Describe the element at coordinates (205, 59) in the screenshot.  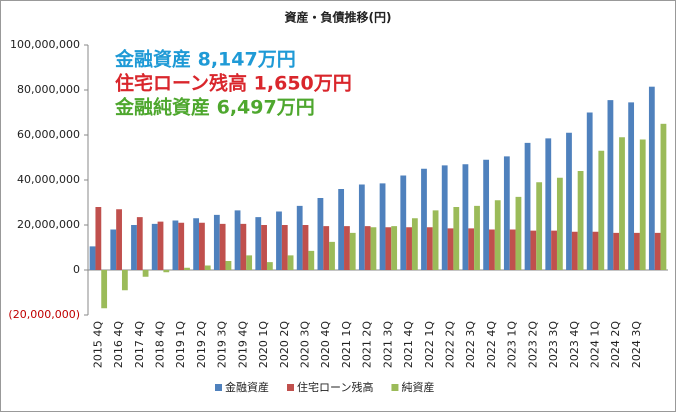
I see `annotation: 金融資産 8,147万円` at that location.